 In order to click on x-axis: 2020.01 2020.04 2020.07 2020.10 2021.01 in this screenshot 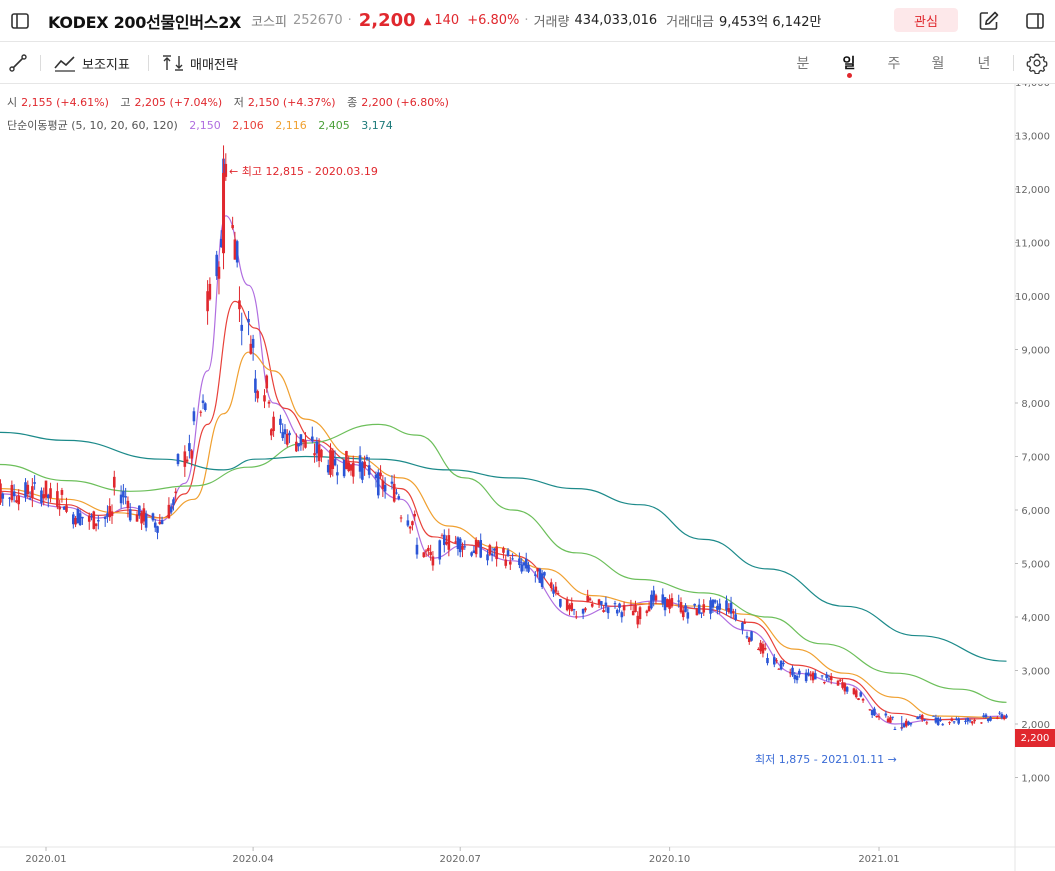, I will do `click(462, 856)`.